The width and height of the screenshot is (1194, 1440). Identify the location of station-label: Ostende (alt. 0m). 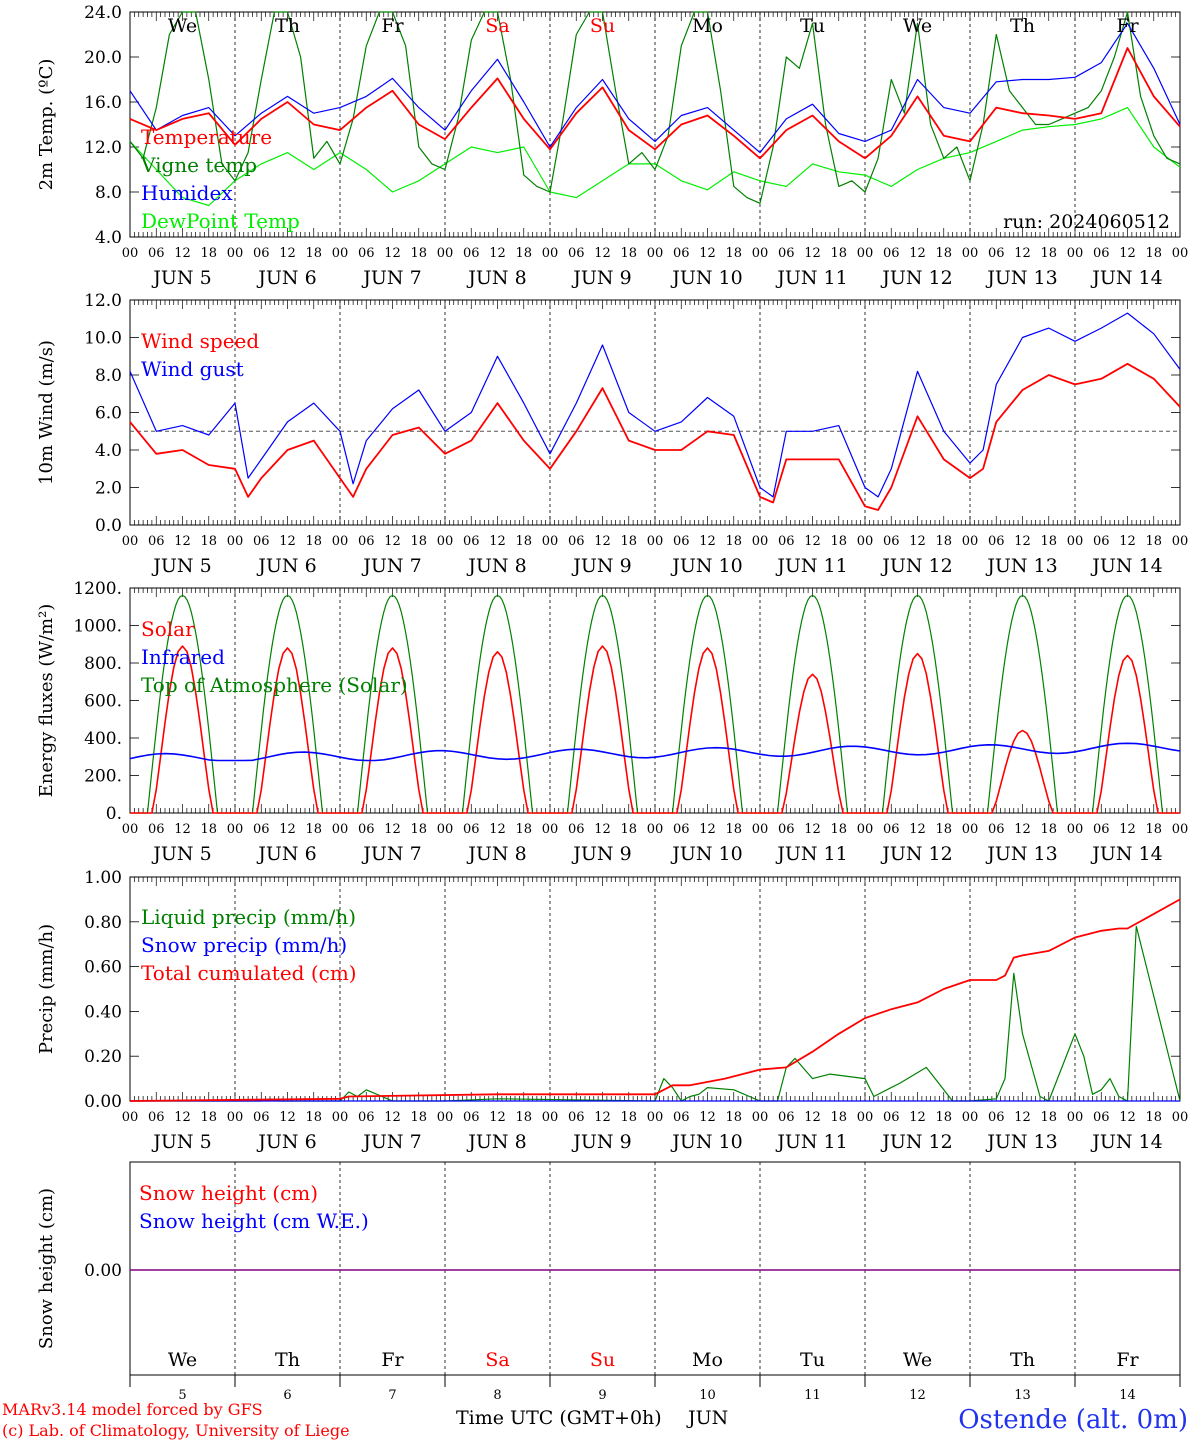
(1073, 1420).